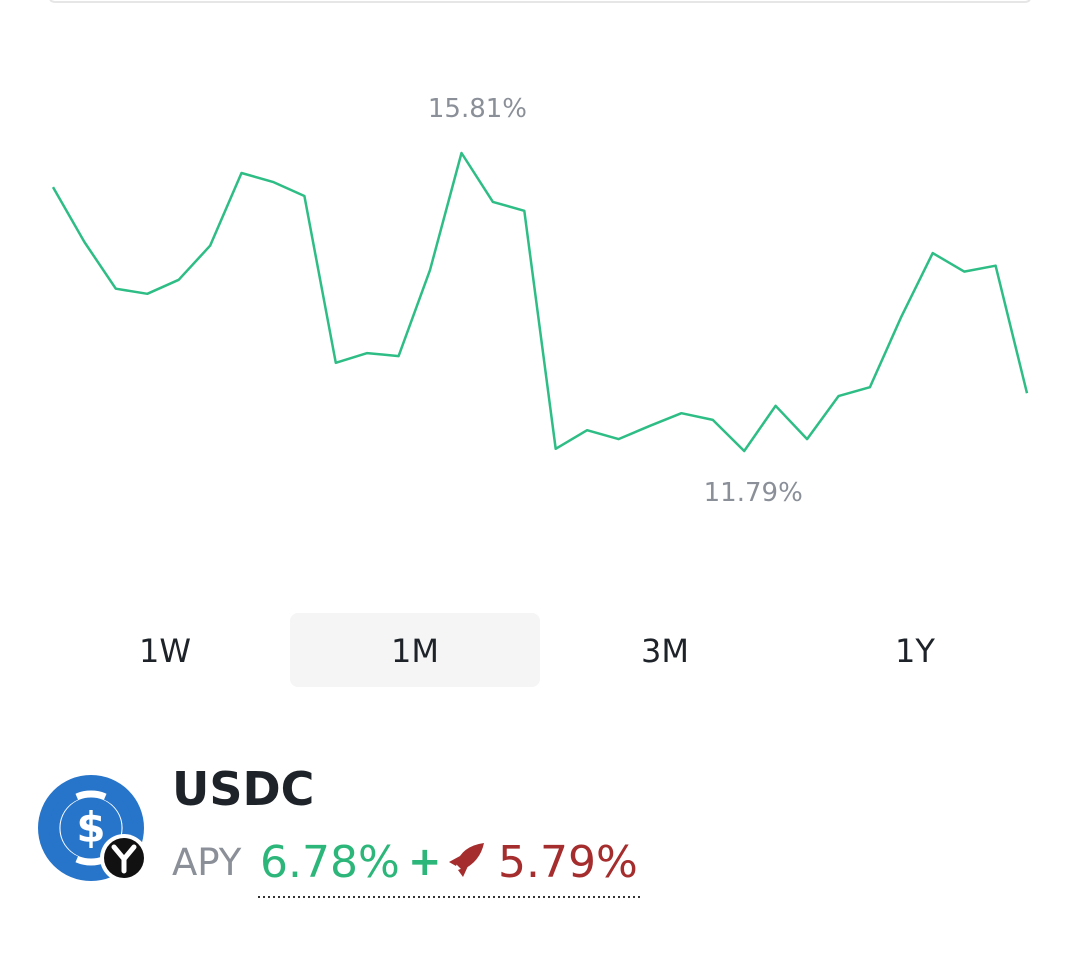  I want to click on coin-icon: $, so click(93, 828).